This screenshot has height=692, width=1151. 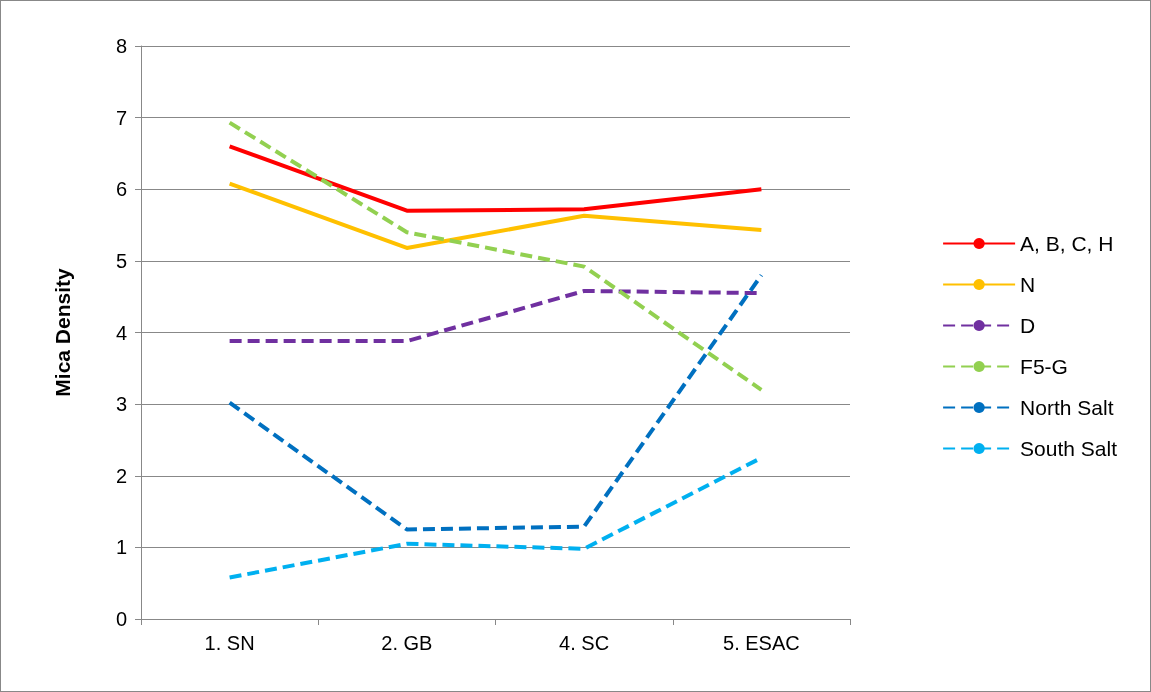 What do you see at coordinates (62, 332) in the screenshot?
I see `y-axis-title: Mica Density` at bounding box center [62, 332].